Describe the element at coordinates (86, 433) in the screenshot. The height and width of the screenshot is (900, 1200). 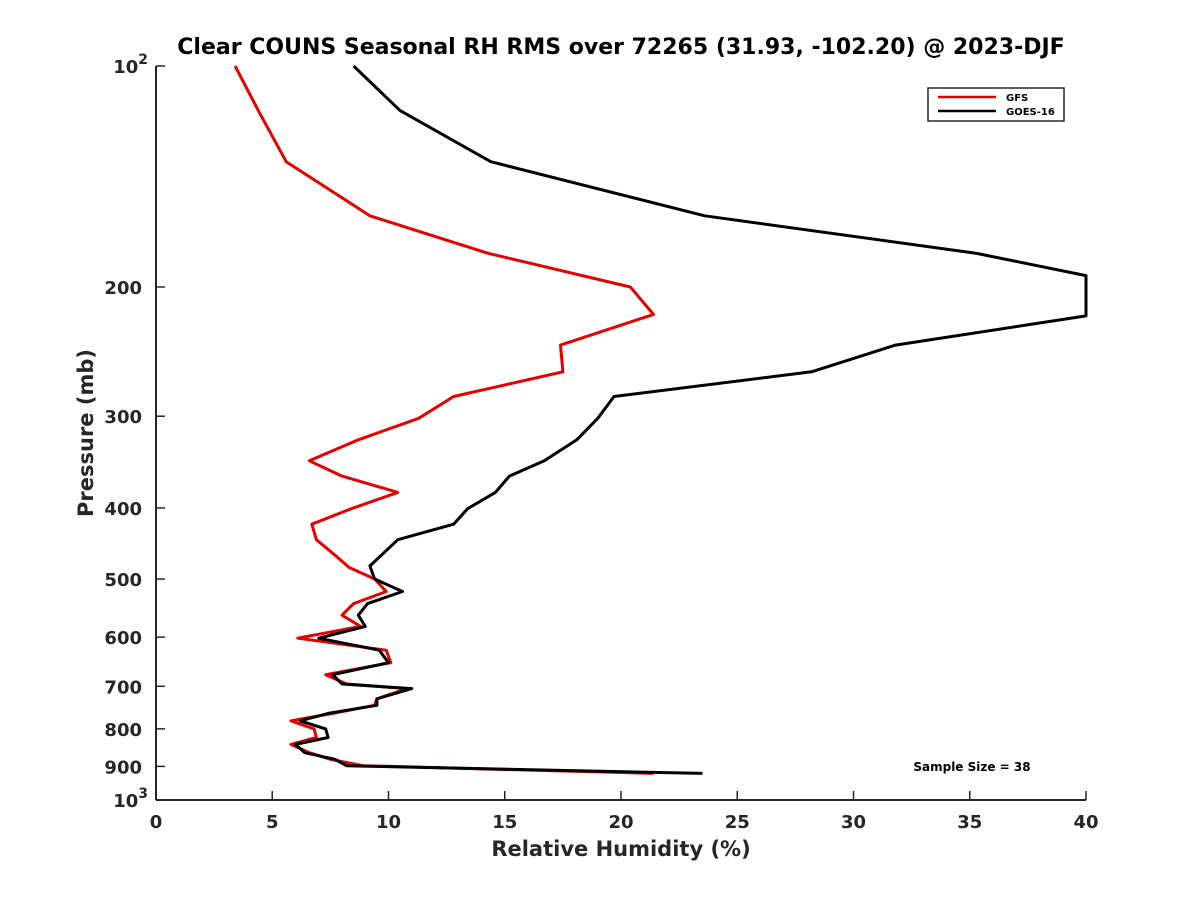
I see `y-axis-label: Pressure (mb)` at that location.